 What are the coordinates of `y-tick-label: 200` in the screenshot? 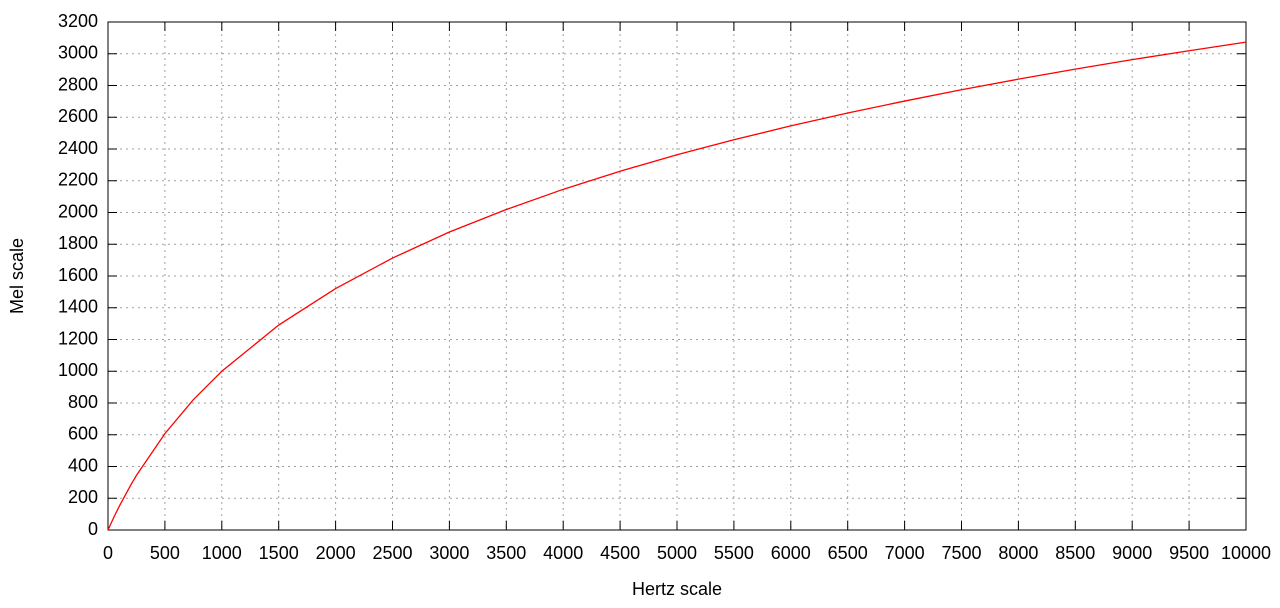 It's located at (83, 497).